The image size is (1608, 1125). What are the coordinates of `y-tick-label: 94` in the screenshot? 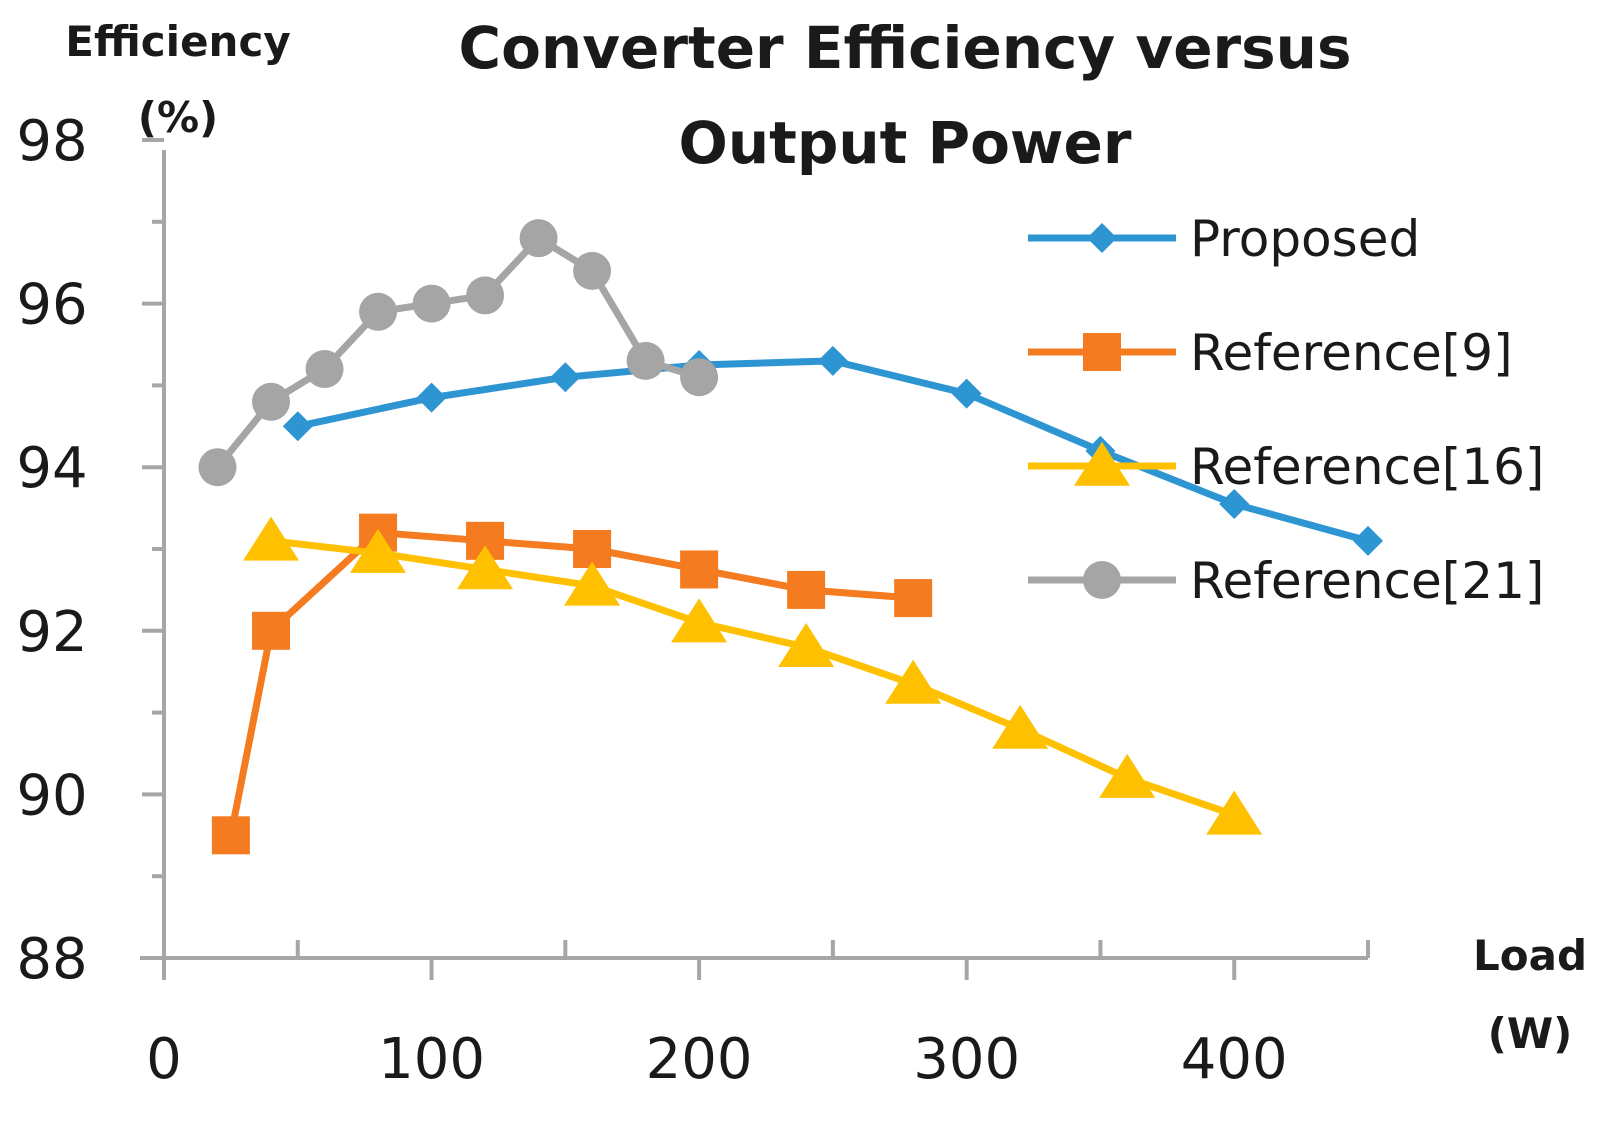 It's located at (51, 468).